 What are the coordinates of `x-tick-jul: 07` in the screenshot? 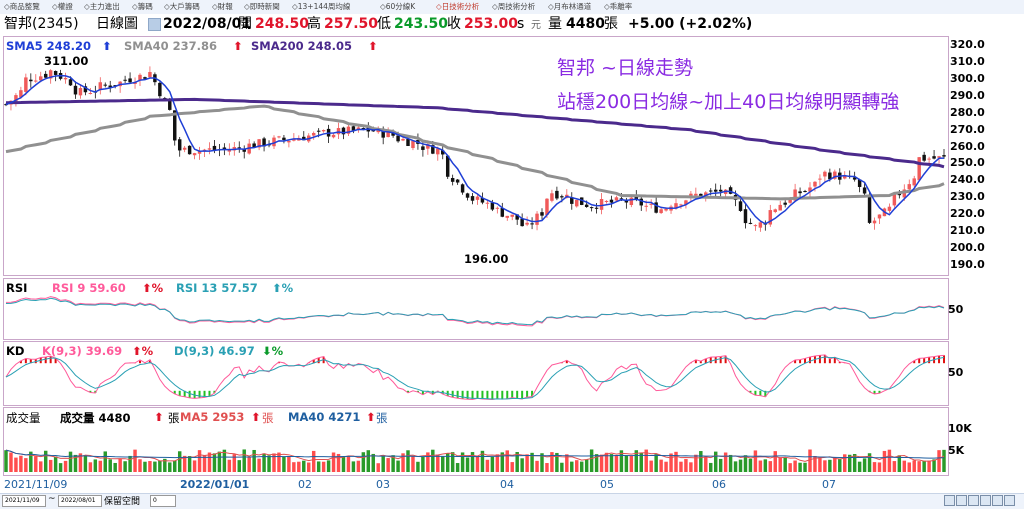 It's located at (829, 484).